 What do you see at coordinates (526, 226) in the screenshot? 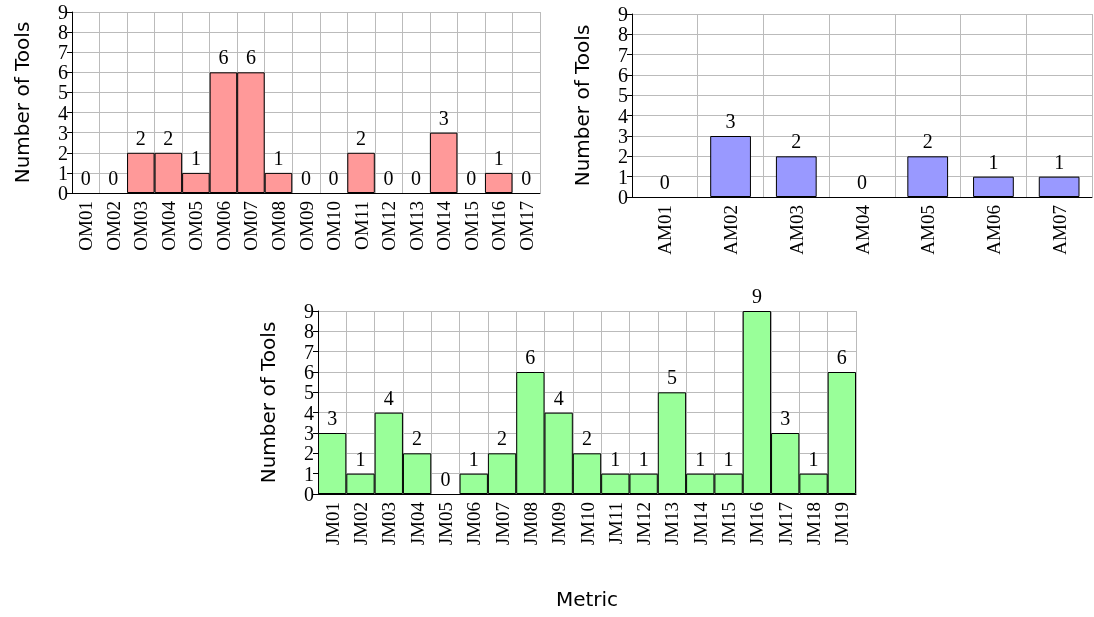
I see `x-tick-label: OM17` at bounding box center [526, 226].